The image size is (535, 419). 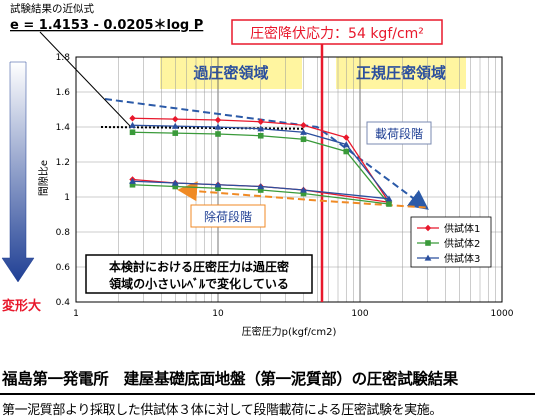 I want to click on page-heading: 福島第一発電所 建屋基礎底面地盤（第一泥質部）の圧密試験結果, so click(x=230, y=379).